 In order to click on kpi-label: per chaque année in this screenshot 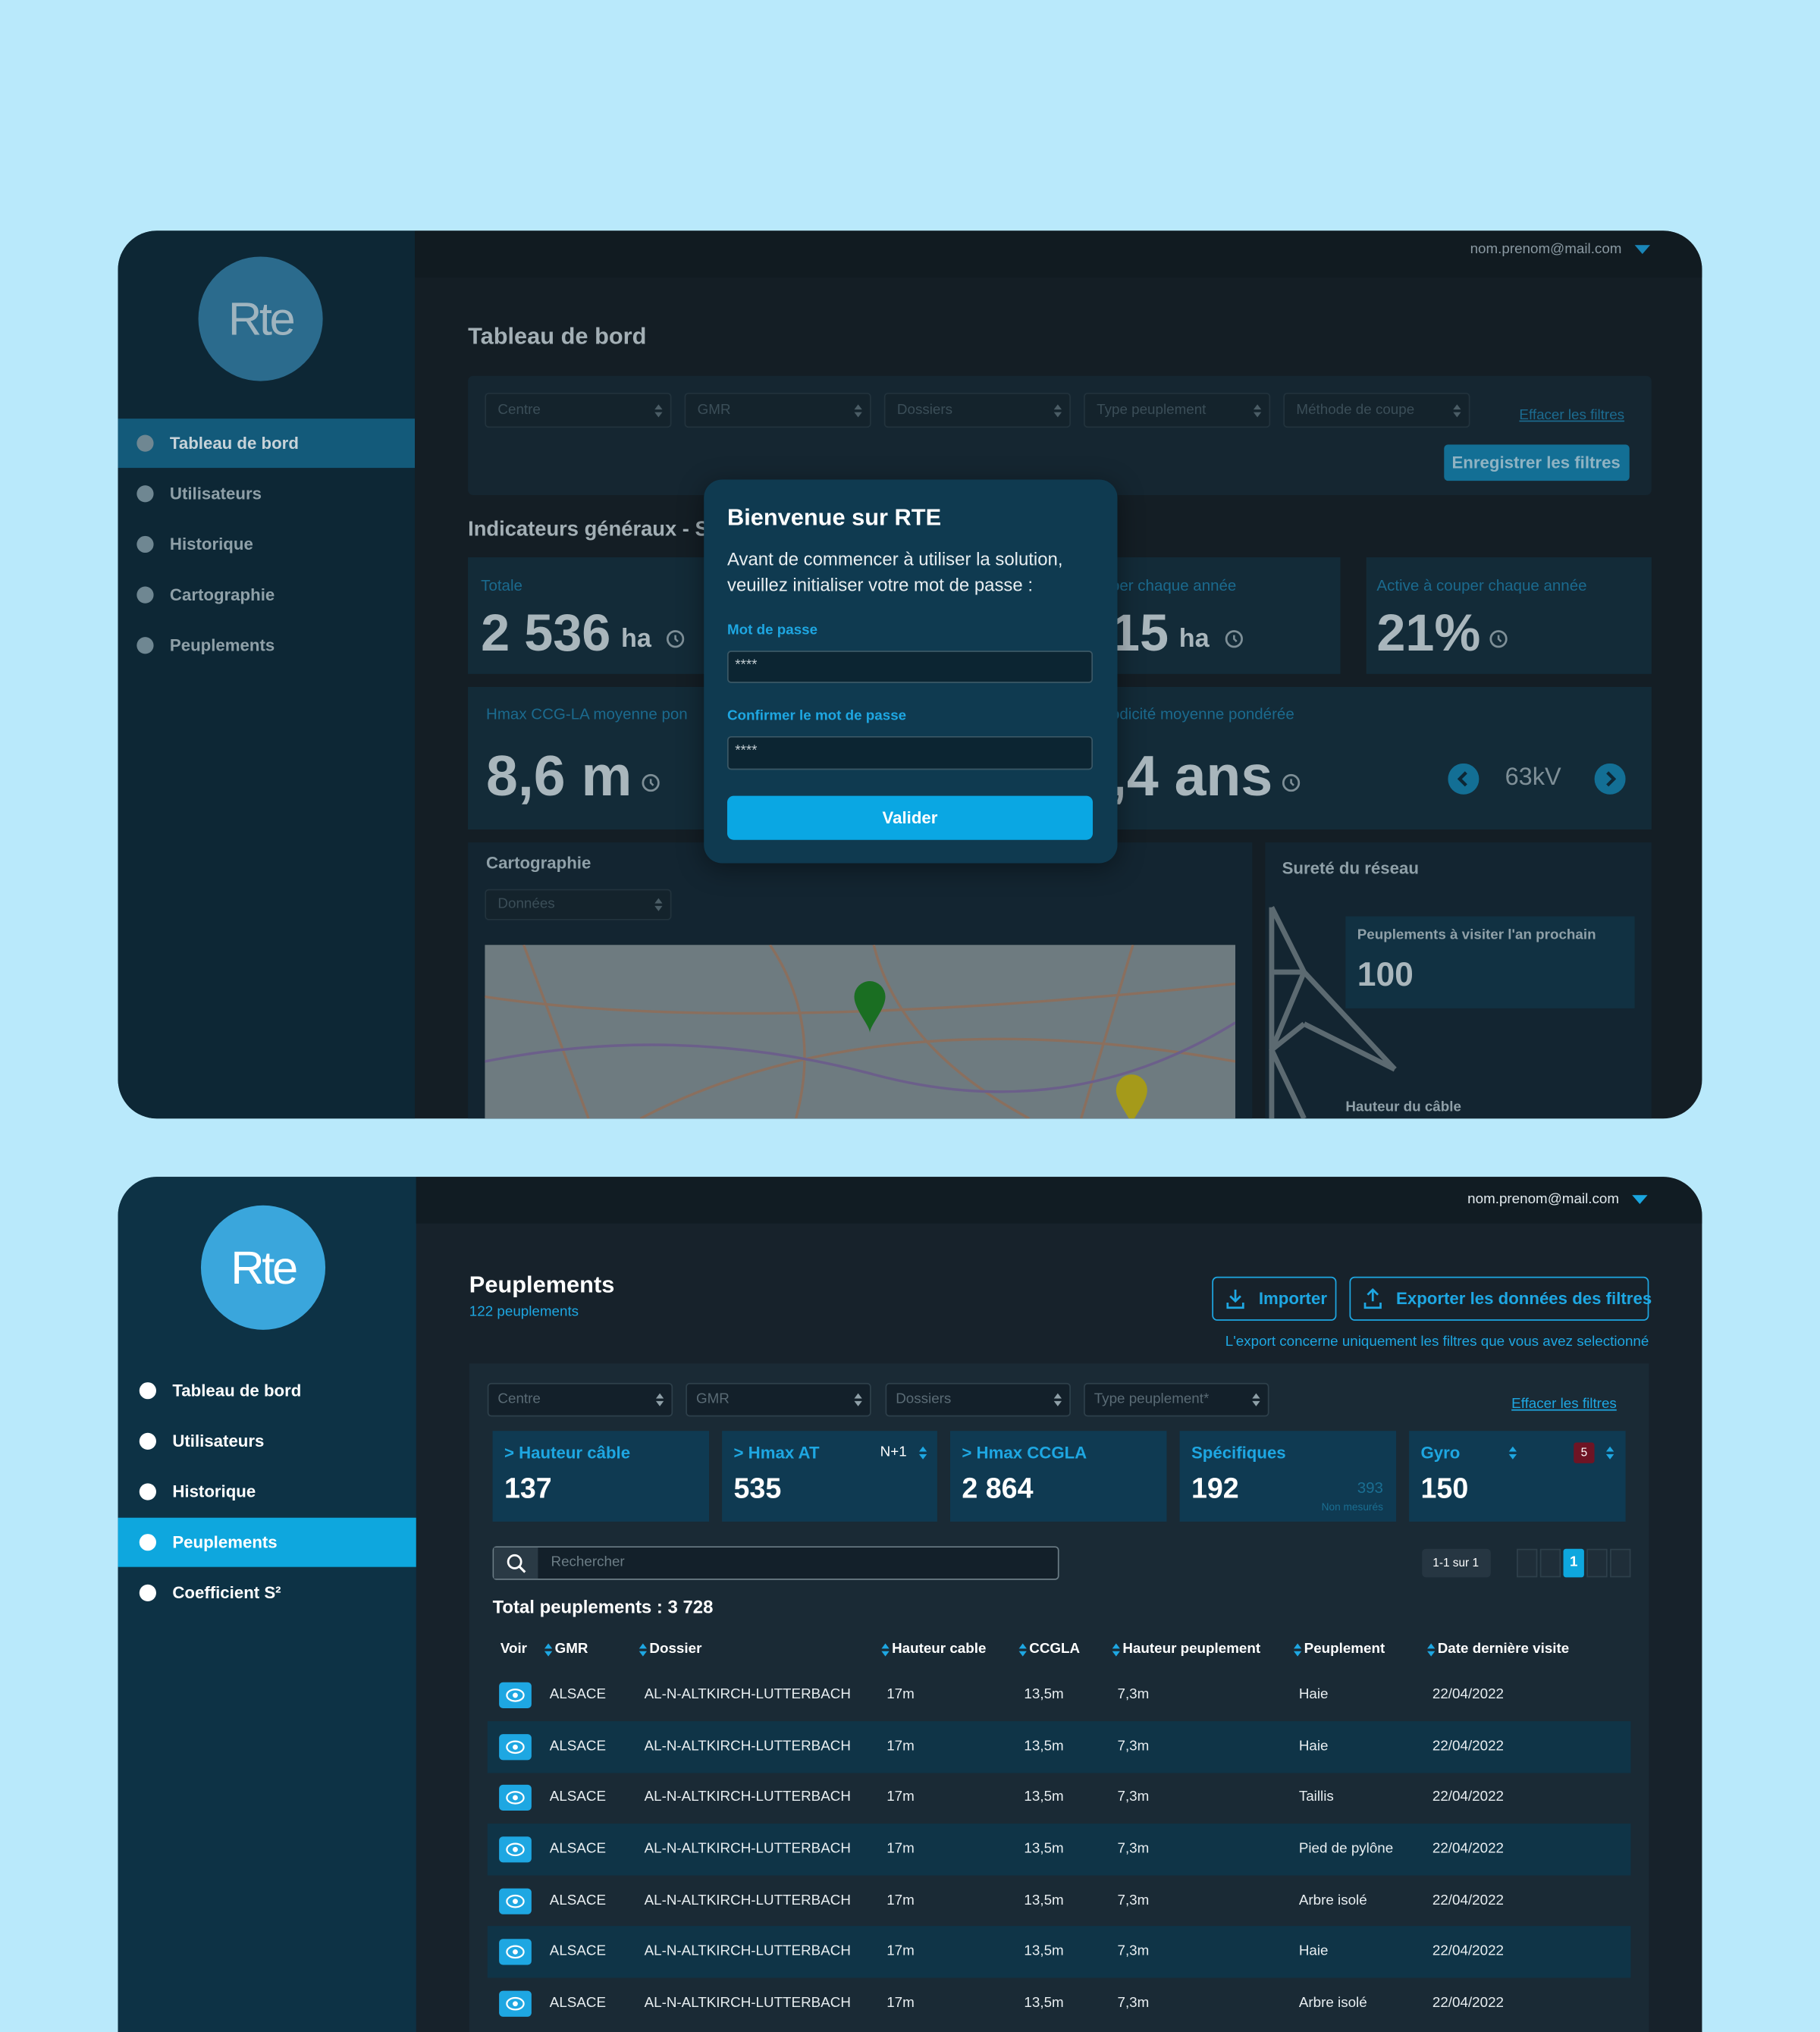, I will do `click(1173, 585)`.